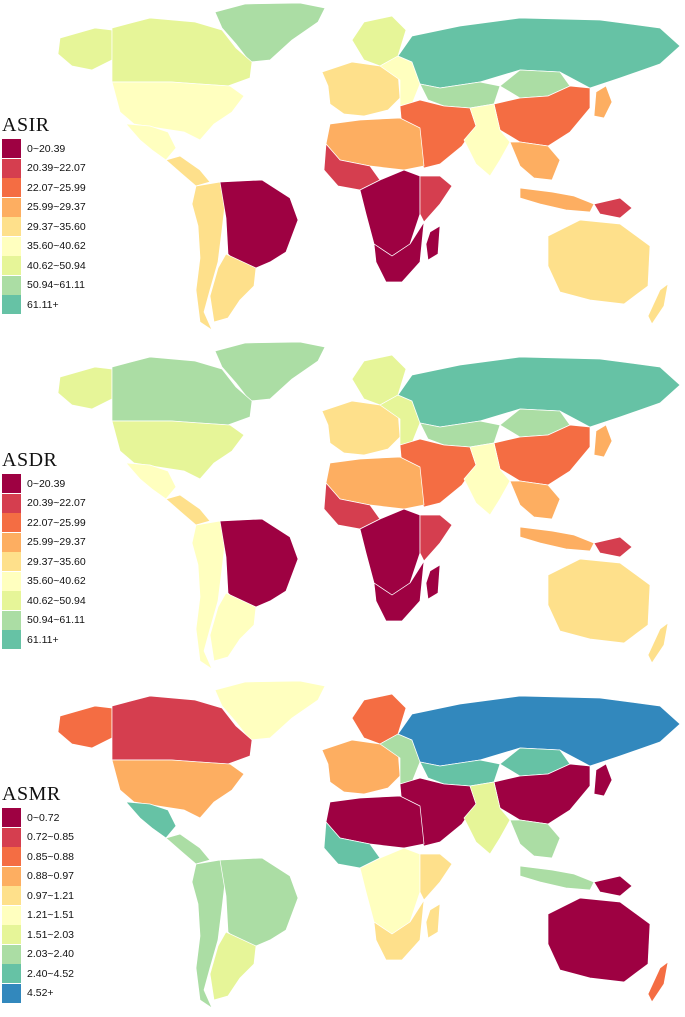  What do you see at coordinates (56, 542) in the screenshot?
I see `legend-label: 25.99~29.37` at bounding box center [56, 542].